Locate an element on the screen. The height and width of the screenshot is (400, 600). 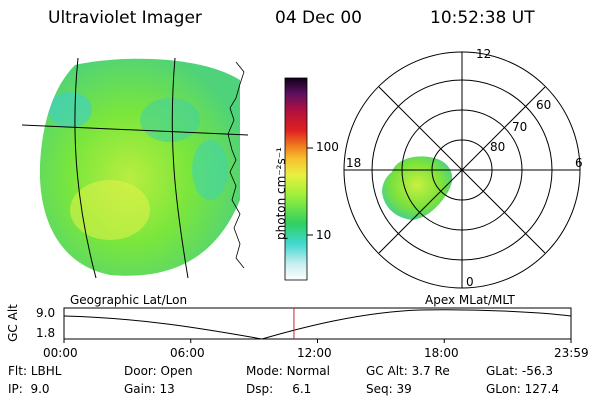
altitude-curve is located at coordinates (317, 324).